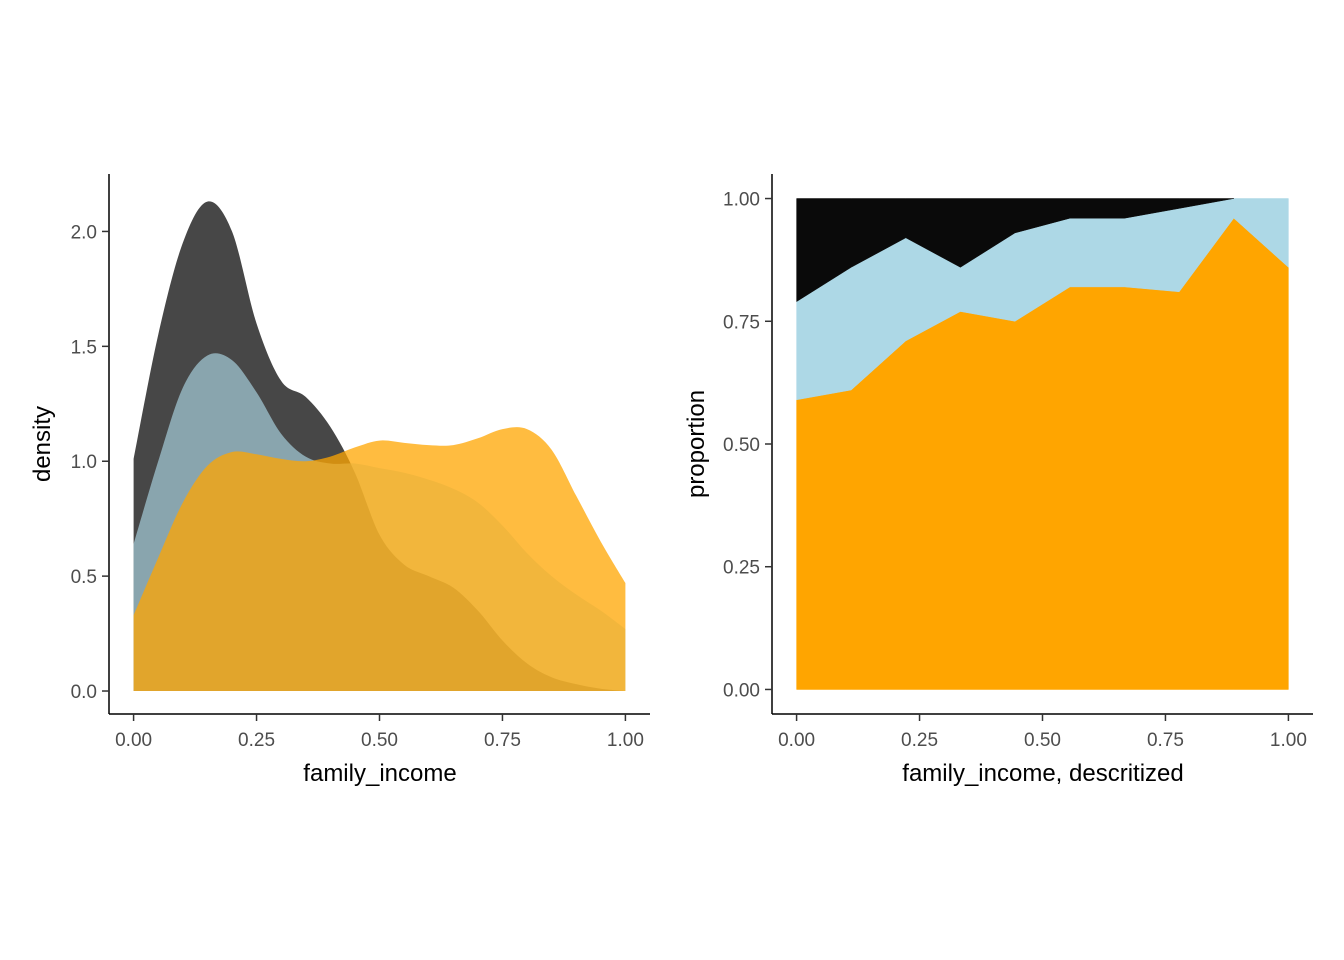 This screenshot has height=960, width=1344. I want to click on right-y-axis-title: proportion, so click(696, 444).